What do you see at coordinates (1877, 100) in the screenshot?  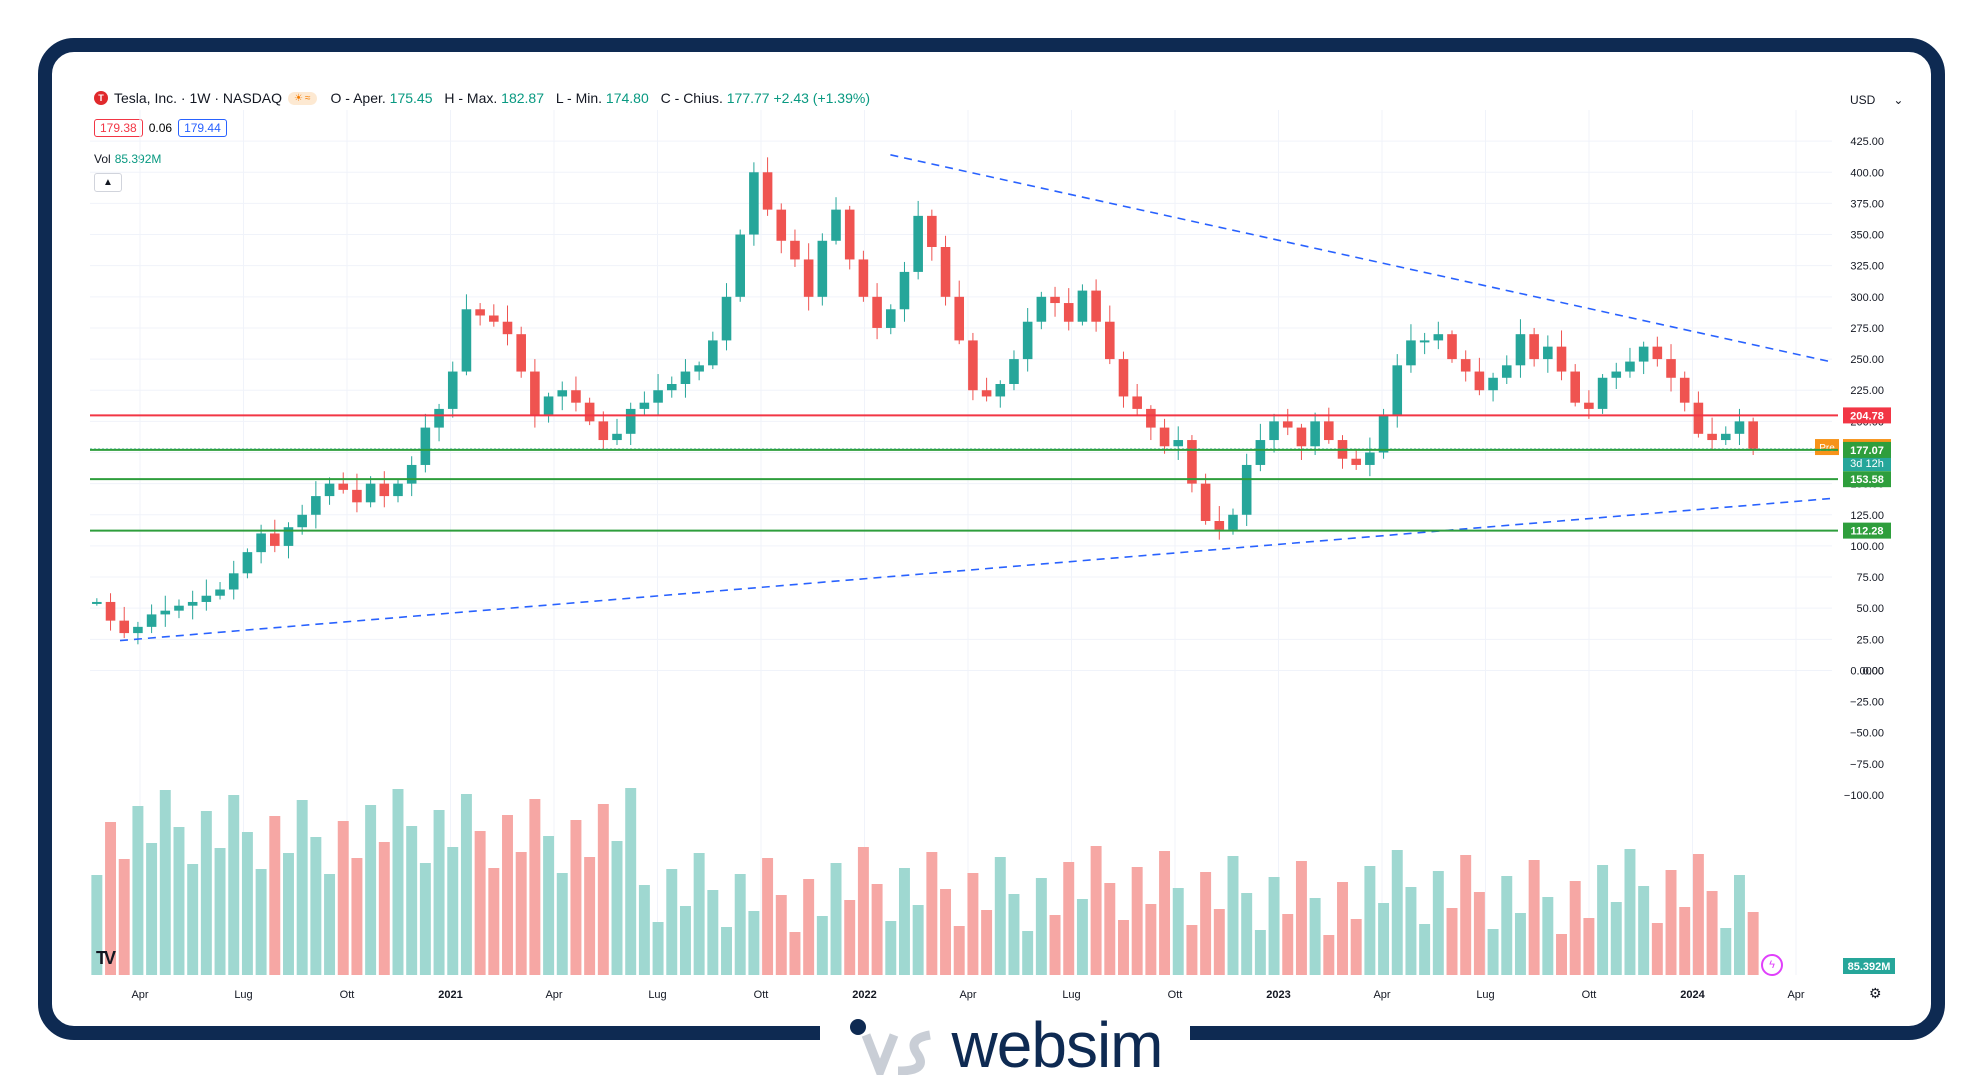 I see `currency-selector: USD ⌄` at bounding box center [1877, 100].